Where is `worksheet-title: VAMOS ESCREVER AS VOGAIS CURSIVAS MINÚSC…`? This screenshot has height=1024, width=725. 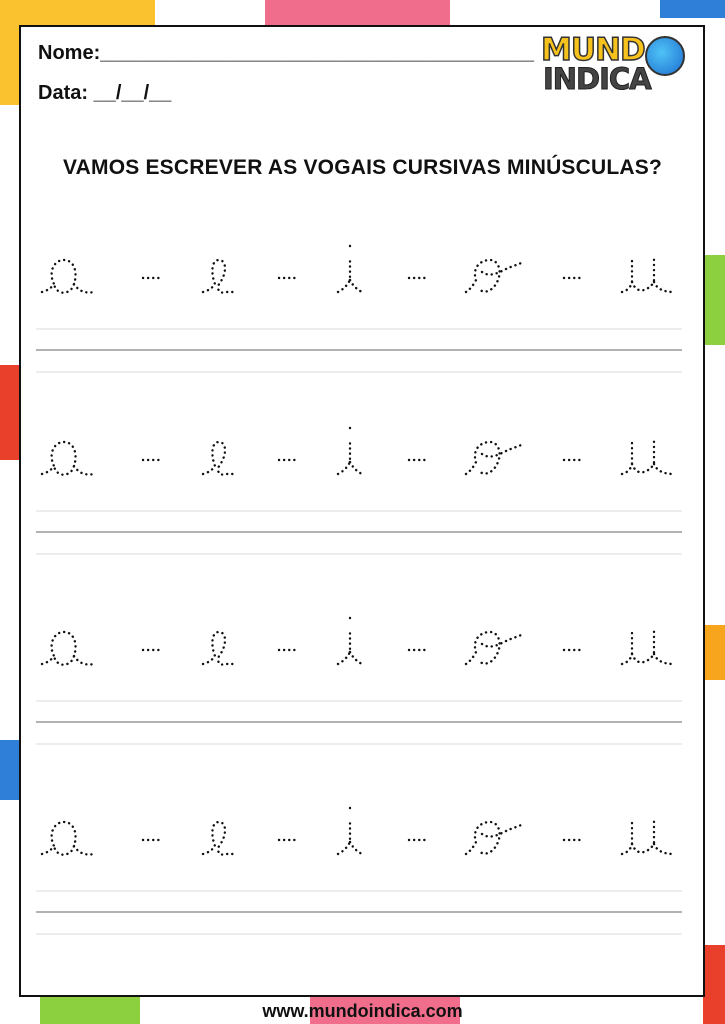 worksheet-title: VAMOS ESCREVER AS VOGAIS CURSIVAS MINÚSC… is located at coordinates (362, 167).